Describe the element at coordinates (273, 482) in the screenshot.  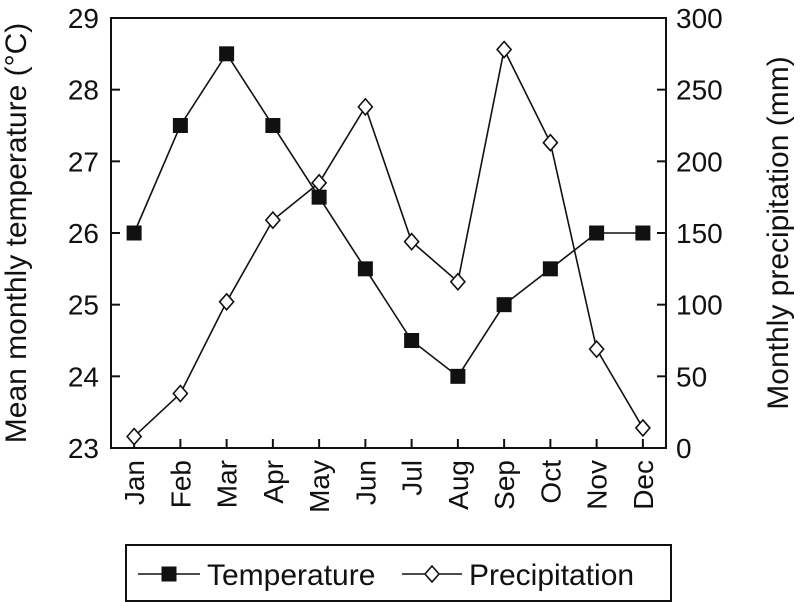
I see `x-tick-label: Apr` at that location.